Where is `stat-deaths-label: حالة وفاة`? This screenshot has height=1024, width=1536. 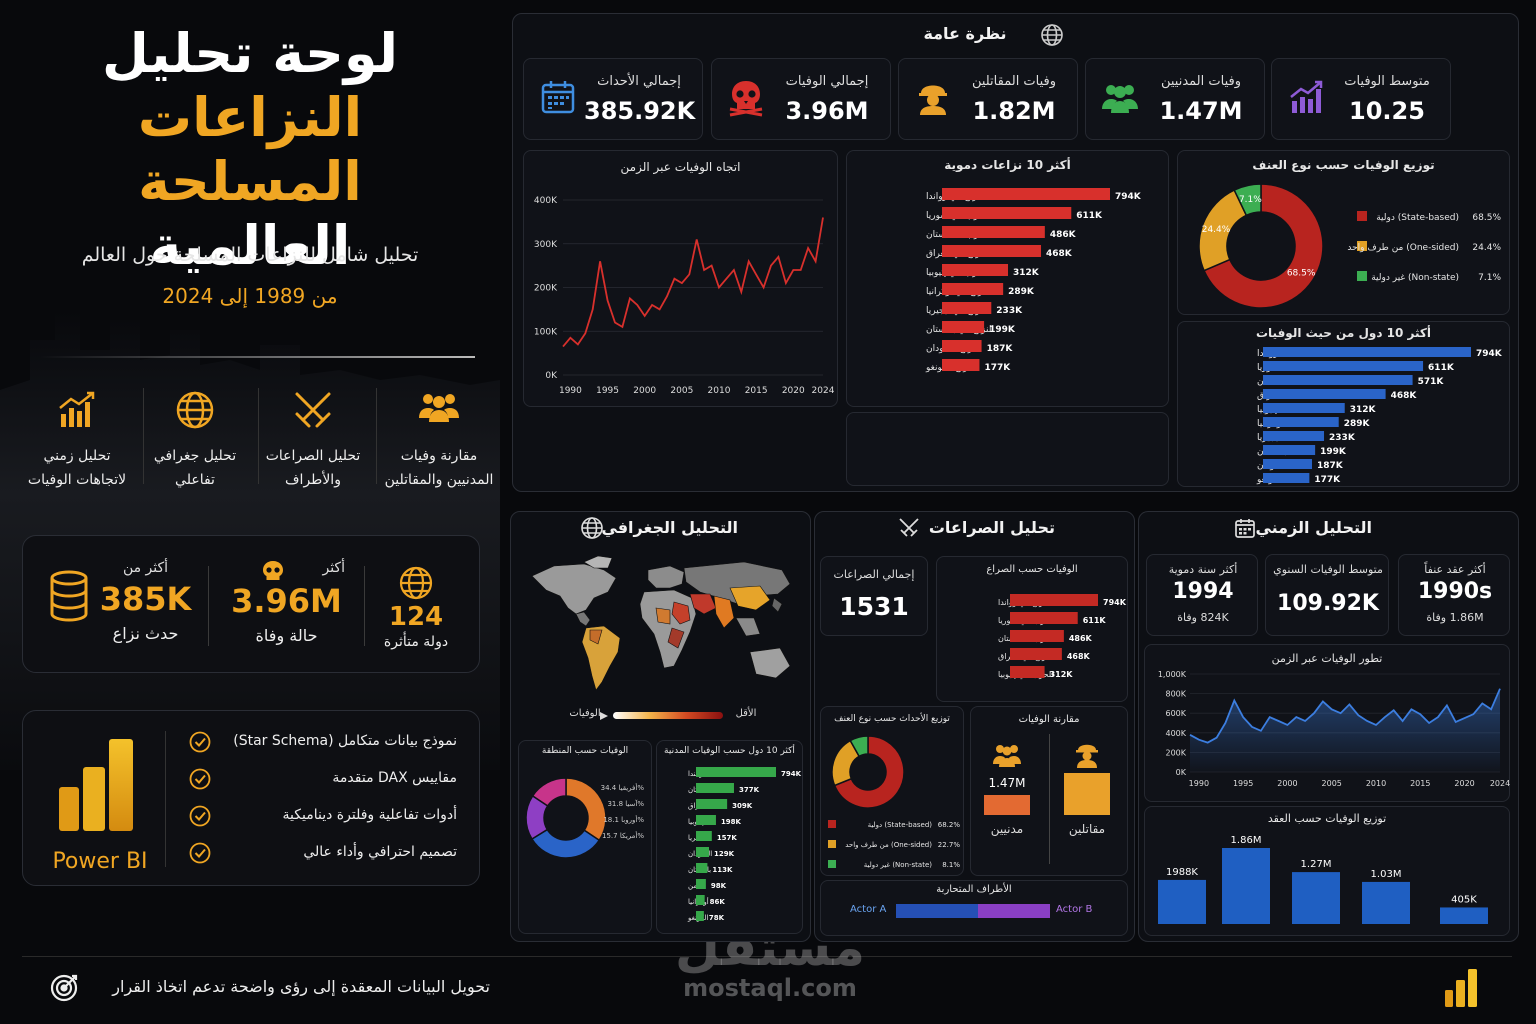
stat-deaths-label: حالة وفاة is located at coordinates (286, 635).